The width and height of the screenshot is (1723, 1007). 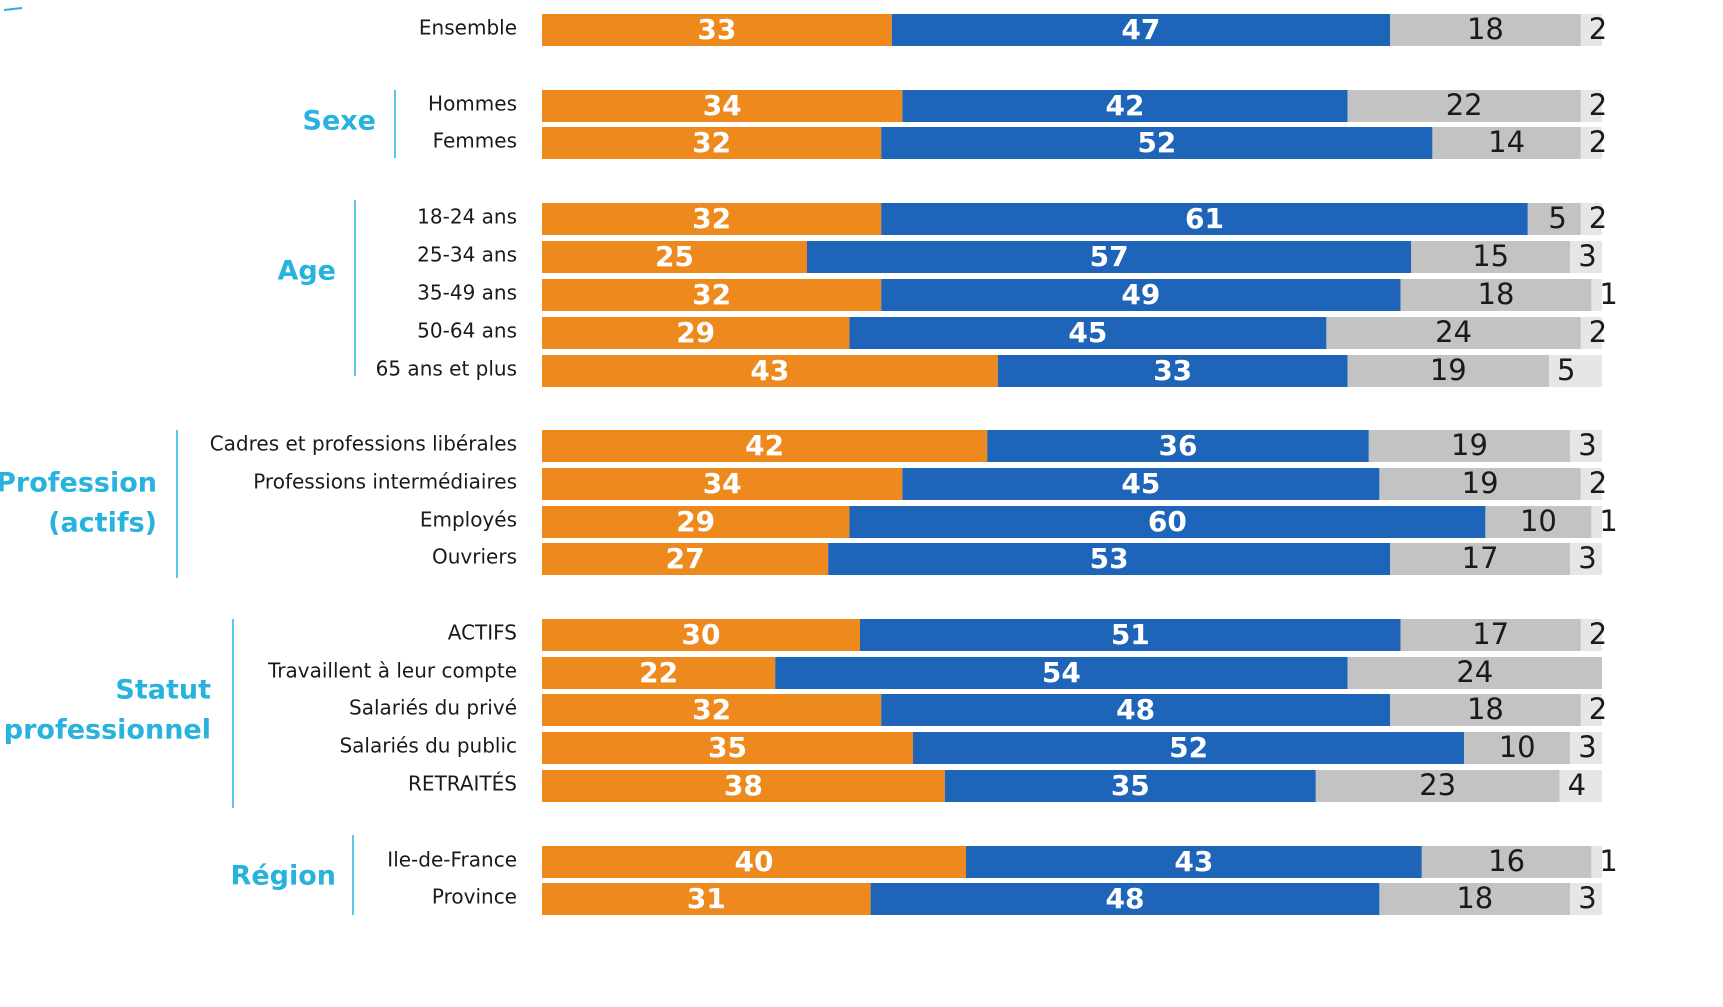 What do you see at coordinates (1566, 370) in the screenshot?
I see `data-label: 5` at bounding box center [1566, 370].